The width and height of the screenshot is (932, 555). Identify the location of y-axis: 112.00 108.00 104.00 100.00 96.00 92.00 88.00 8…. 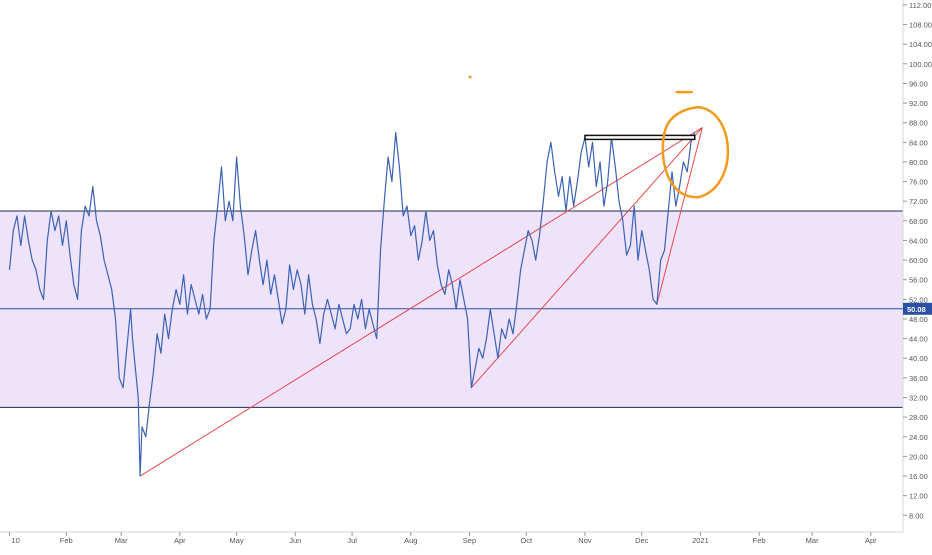
(917, 275).